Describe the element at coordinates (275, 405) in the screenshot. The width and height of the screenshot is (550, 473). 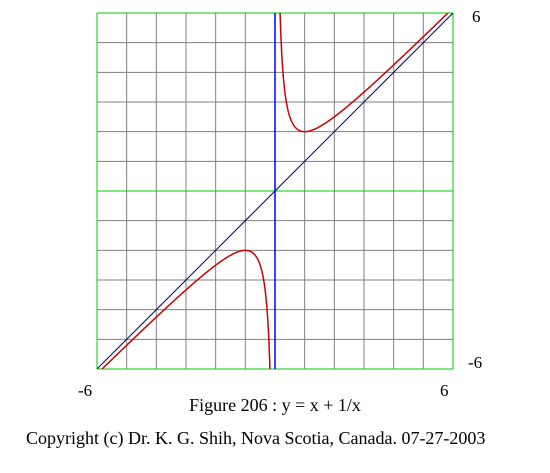
I see `figure-caption: Figure 206 : y = x + 1/x` at that location.